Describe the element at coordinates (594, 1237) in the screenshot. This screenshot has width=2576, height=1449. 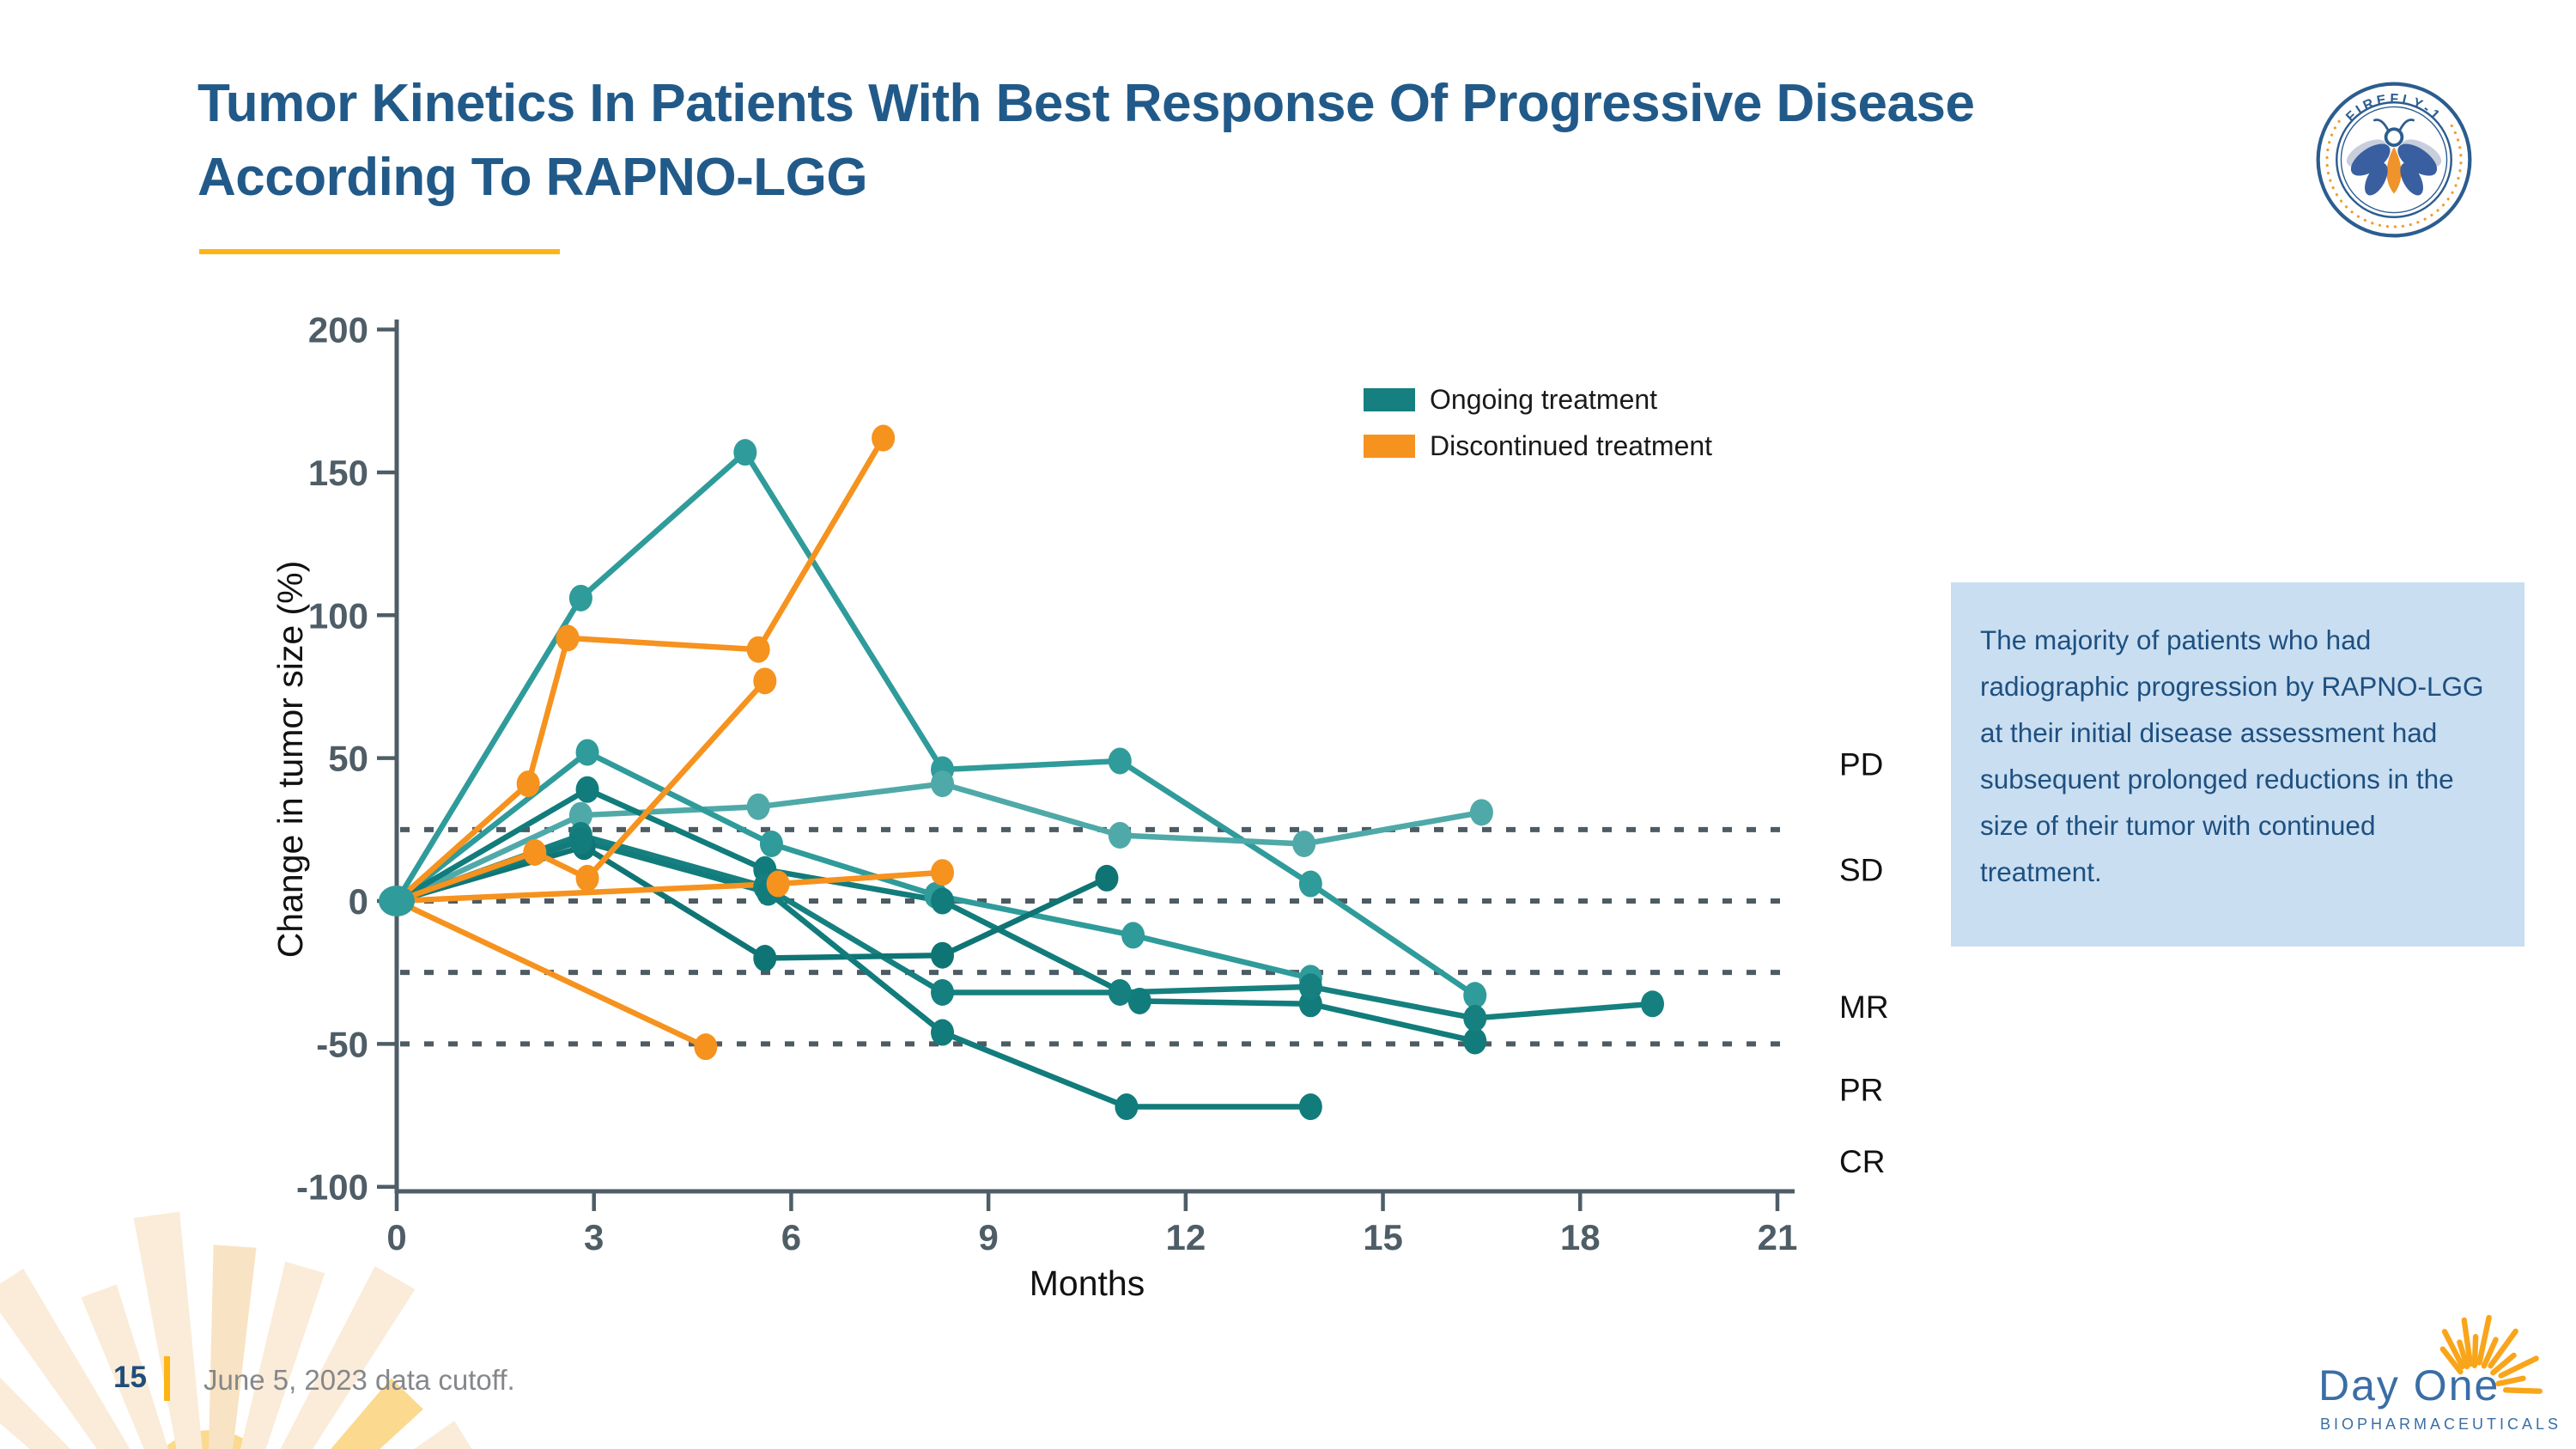
I see `svg-text: 3` at that location.